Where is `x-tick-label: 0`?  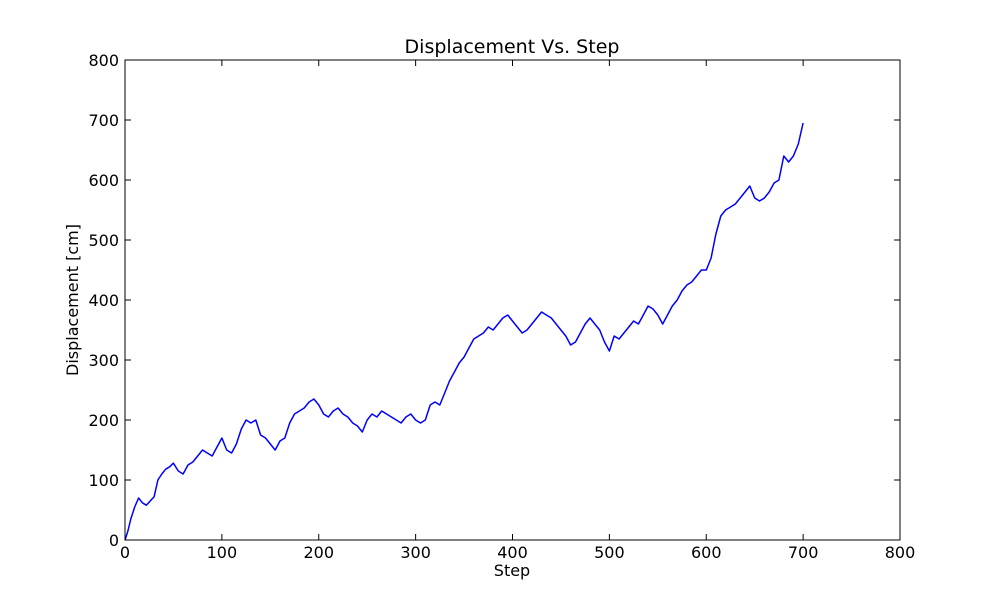
x-tick-label: 0 is located at coordinates (125, 552).